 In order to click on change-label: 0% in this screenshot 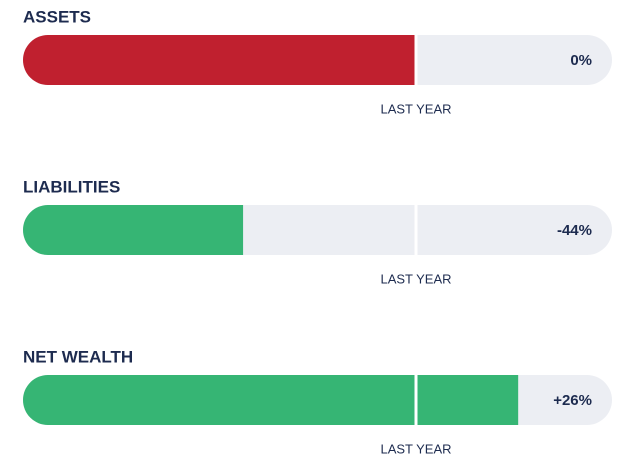, I will do `click(581, 60)`.